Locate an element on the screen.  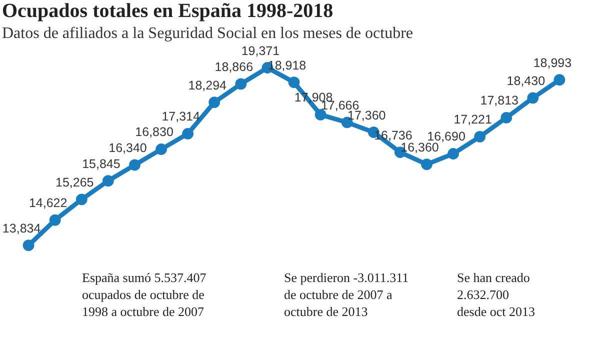
data-label: 14,622 is located at coordinates (48, 203).